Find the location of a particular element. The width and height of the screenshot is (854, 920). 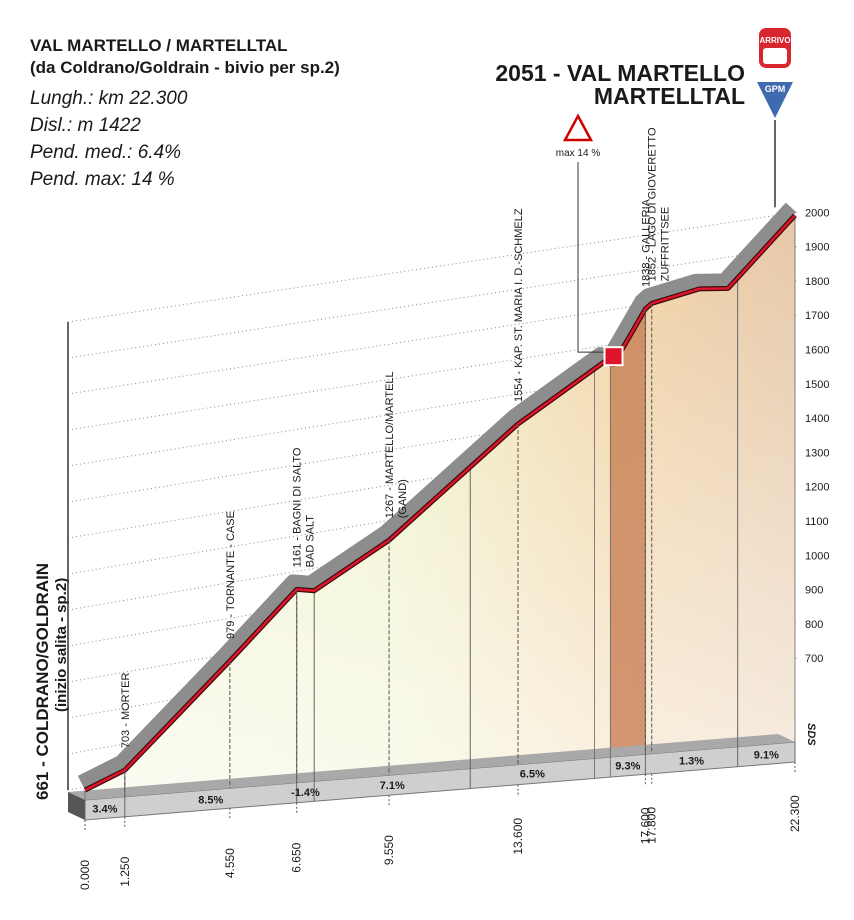

finish-label: 2051 - VAL MARTELLO is located at coordinates (620, 73).